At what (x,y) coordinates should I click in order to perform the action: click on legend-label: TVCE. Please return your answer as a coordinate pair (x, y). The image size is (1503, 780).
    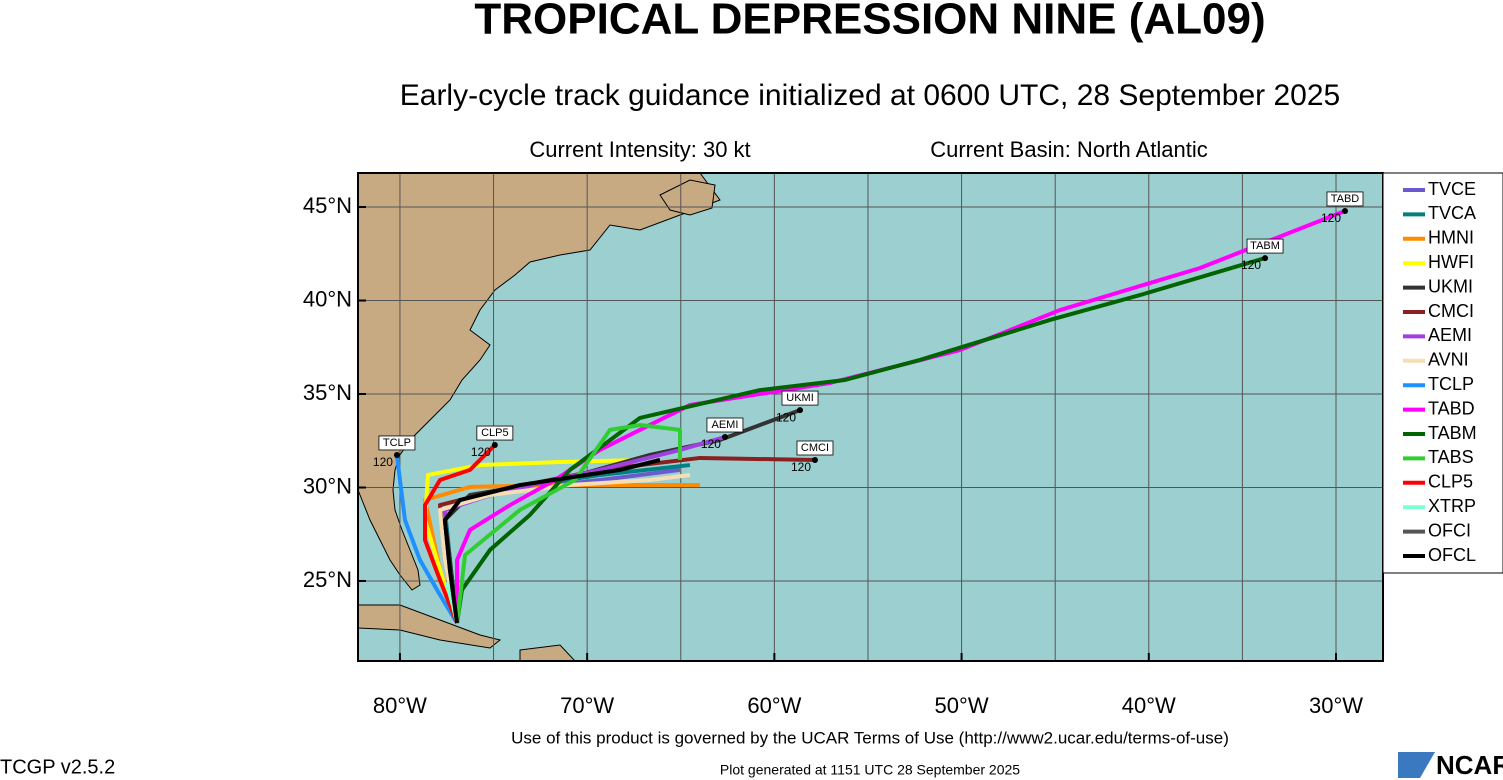
    Looking at the image, I should click on (1452, 189).